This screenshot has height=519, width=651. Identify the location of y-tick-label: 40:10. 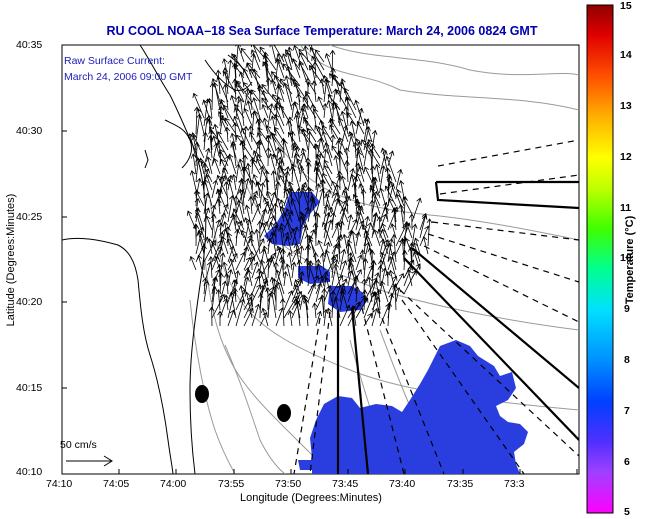
(29, 472).